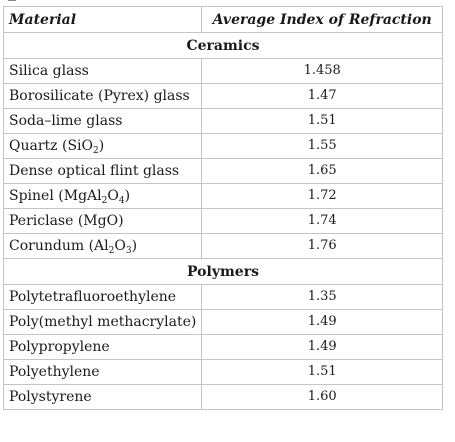 This screenshot has width=455, height=442. I want to click on table-row: Dense optical flint glass 1.65, so click(222, 171).